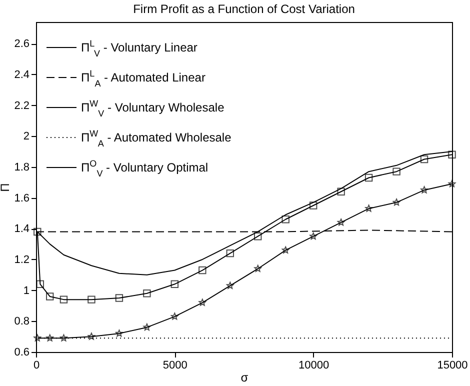  I want to click on y-tick-label: 2, so click(26, 136).